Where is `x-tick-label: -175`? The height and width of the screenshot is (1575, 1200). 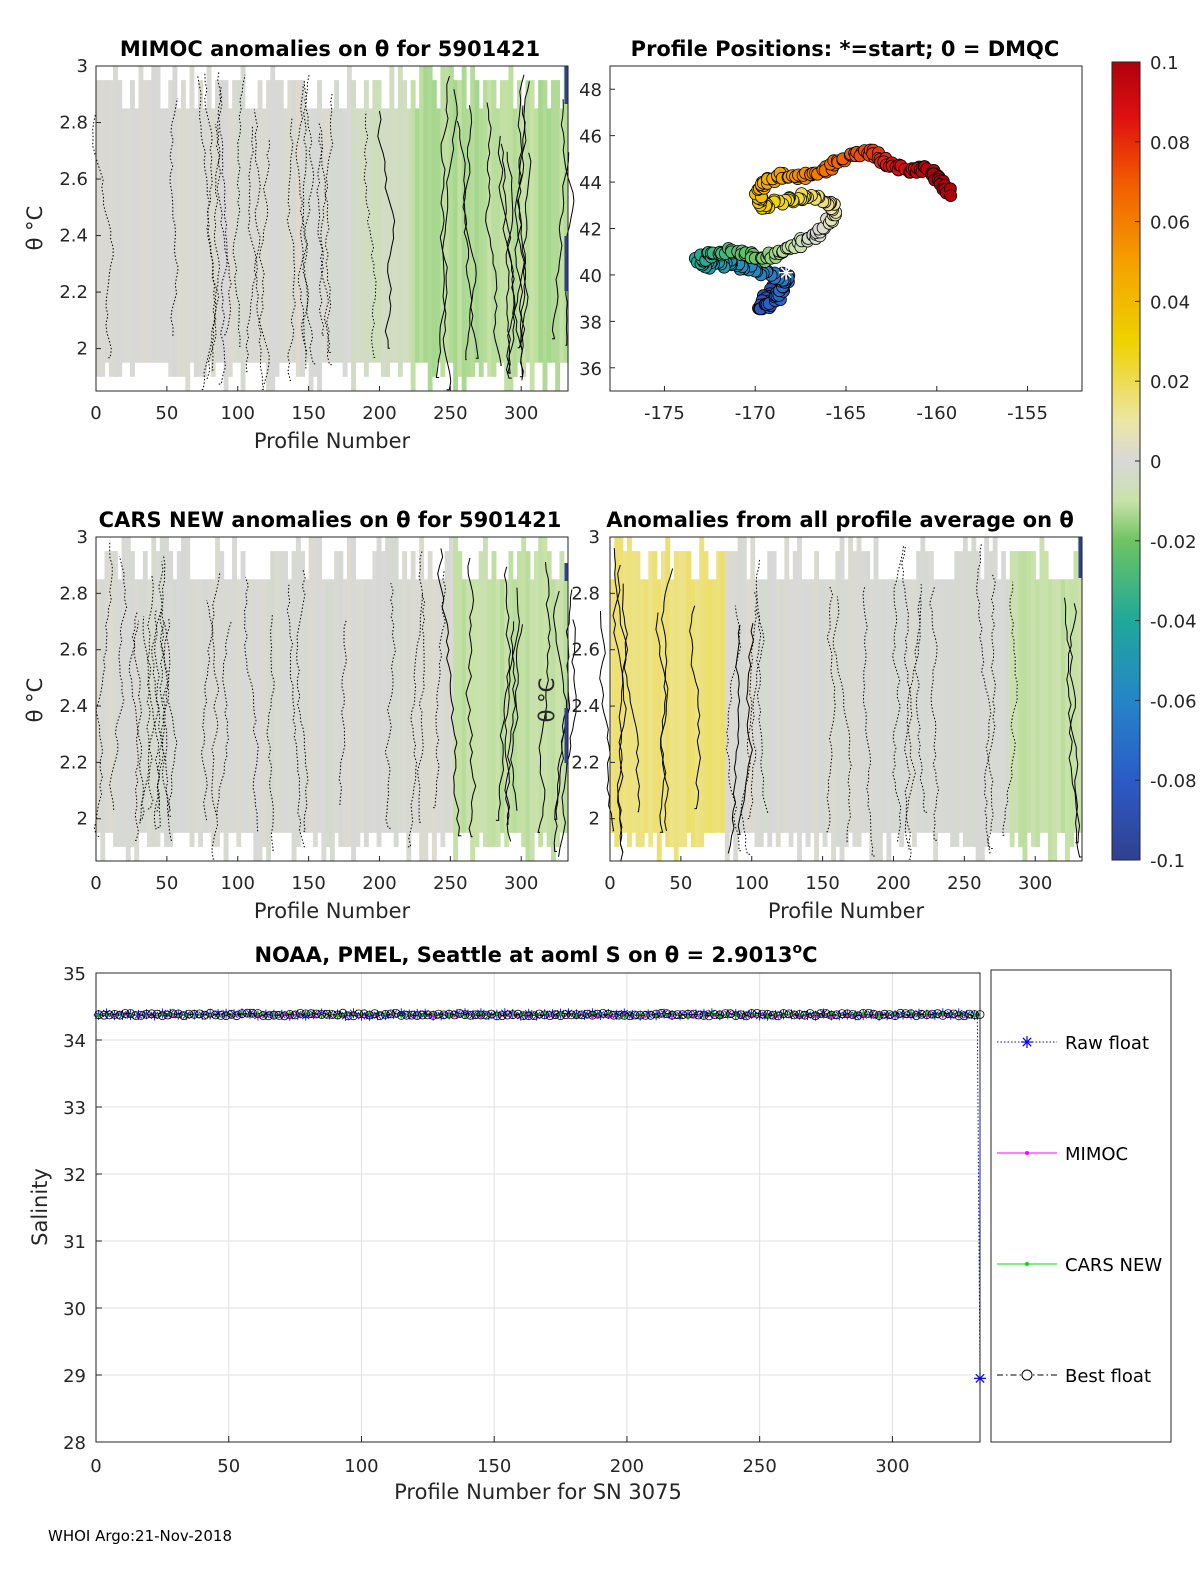 x-tick-label: -175 is located at coordinates (664, 413).